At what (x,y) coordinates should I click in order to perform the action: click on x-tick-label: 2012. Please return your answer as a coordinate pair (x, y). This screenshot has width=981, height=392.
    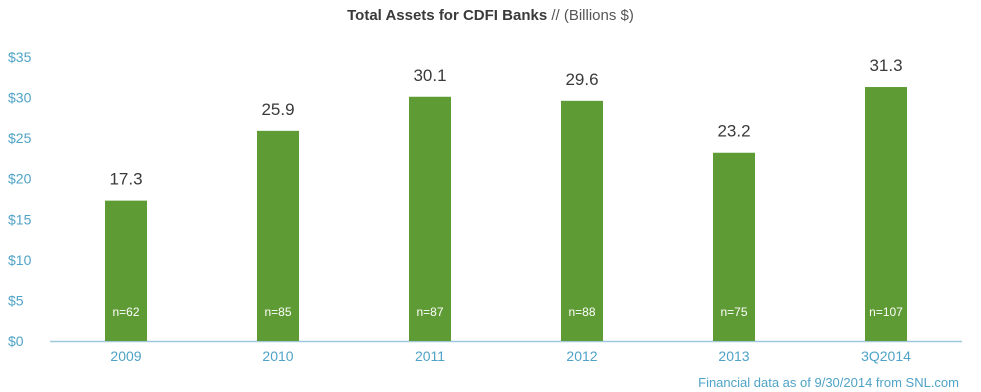
    Looking at the image, I should click on (581, 356).